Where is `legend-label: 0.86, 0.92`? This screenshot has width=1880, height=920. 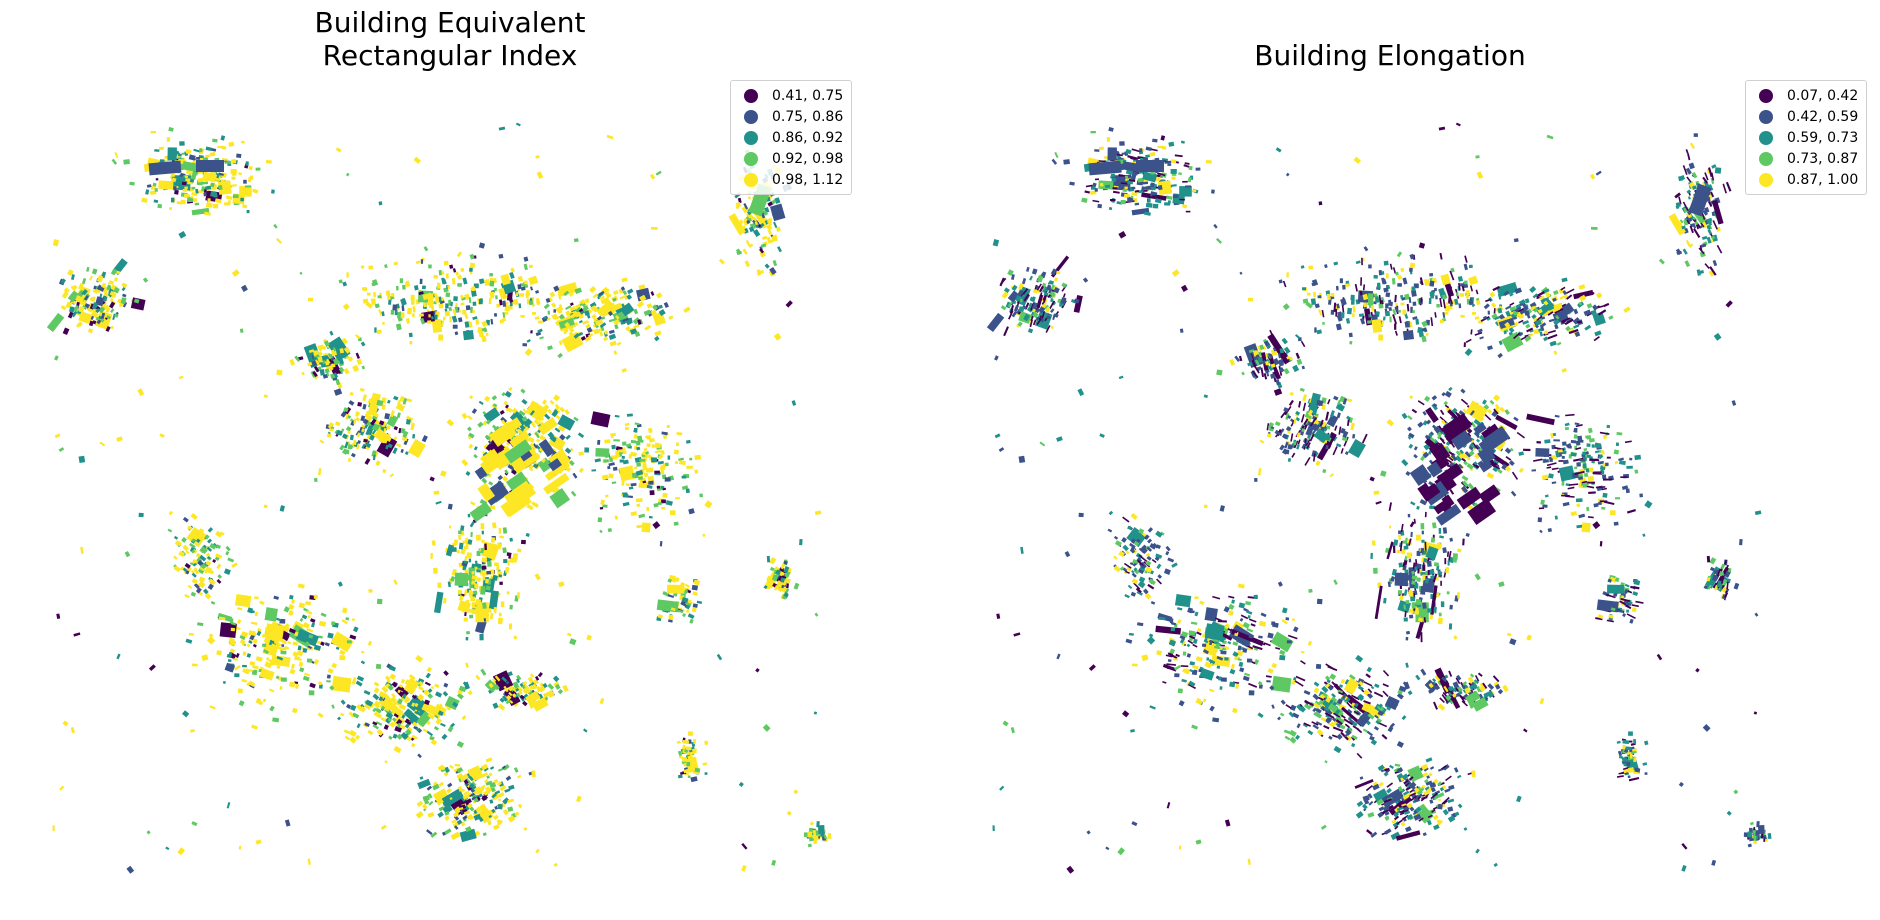
legend-label: 0.86, 0.92 is located at coordinates (808, 137).